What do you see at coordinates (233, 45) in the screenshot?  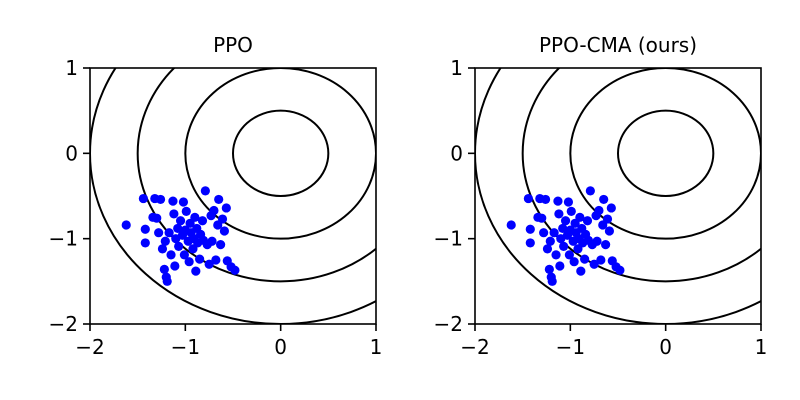 I see `chart-title: PPO` at bounding box center [233, 45].